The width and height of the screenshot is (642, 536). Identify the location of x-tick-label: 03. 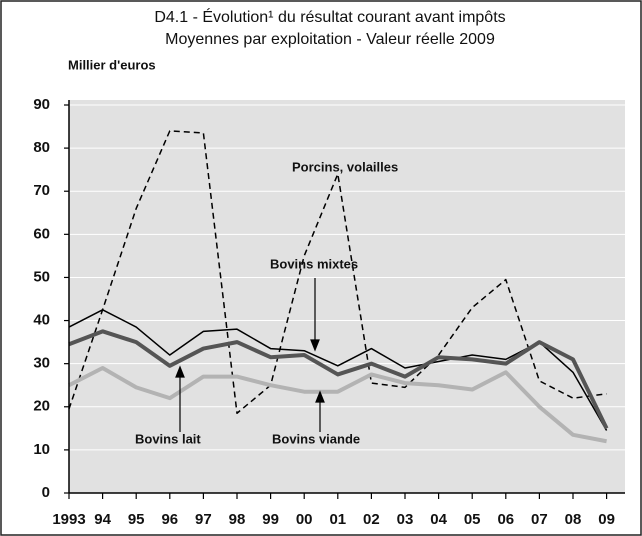
(405, 519).